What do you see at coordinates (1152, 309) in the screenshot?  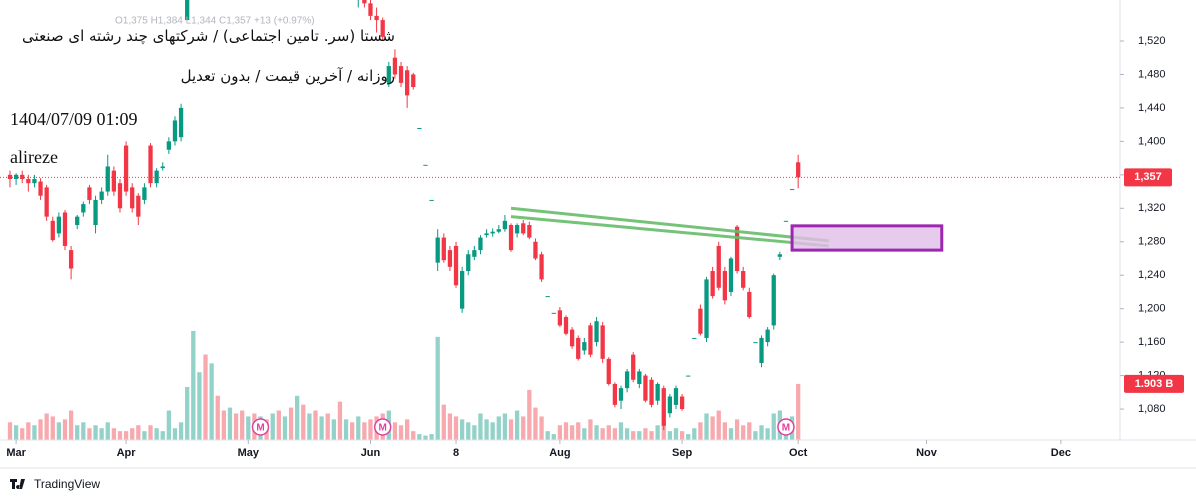 I see `y-tick-label: 1,200` at bounding box center [1152, 309].